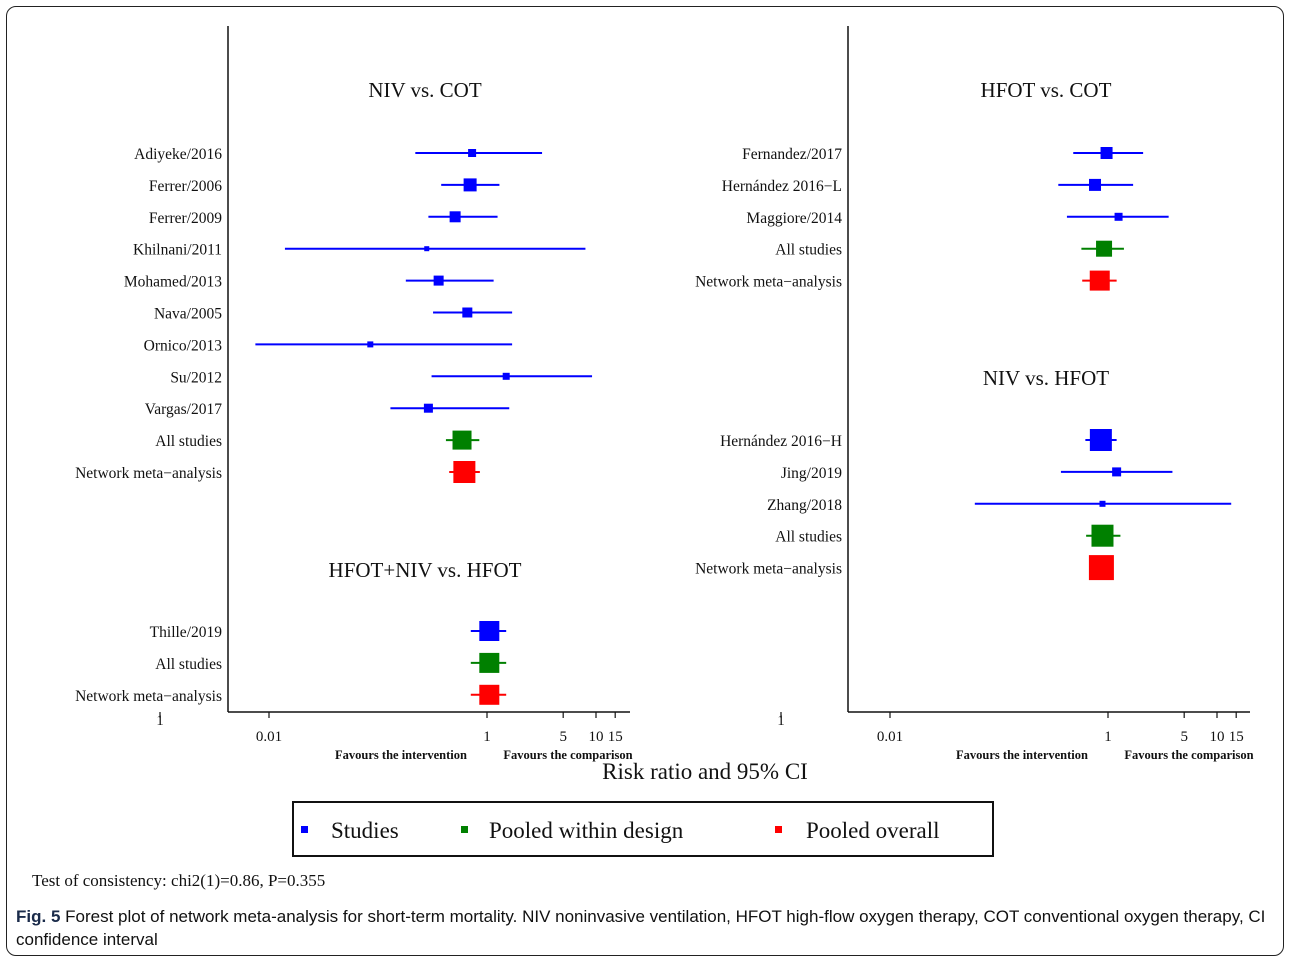 The width and height of the screenshot is (1292, 962). What do you see at coordinates (1046, 90) in the screenshot?
I see `group-title: HFOT vs. COT` at bounding box center [1046, 90].